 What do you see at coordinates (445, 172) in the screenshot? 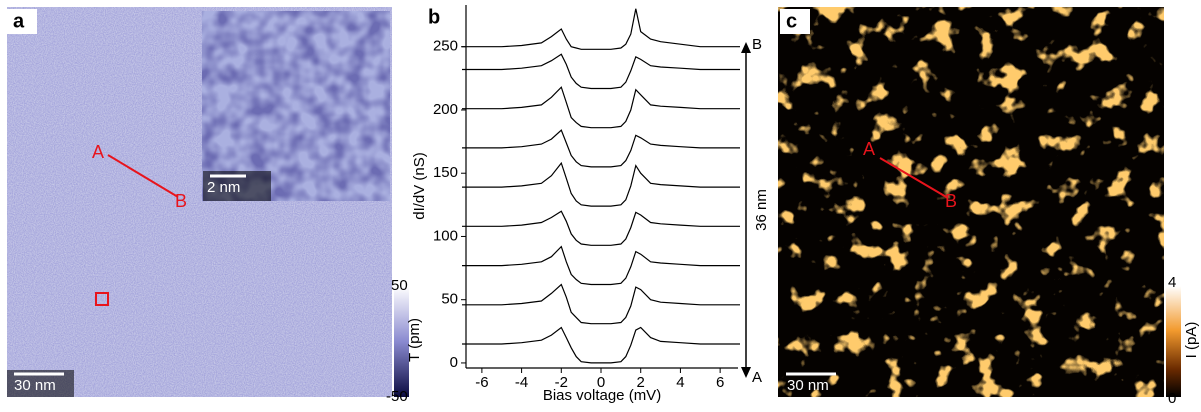
I see `y-tick-label: 150` at bounding box center [445, 172].